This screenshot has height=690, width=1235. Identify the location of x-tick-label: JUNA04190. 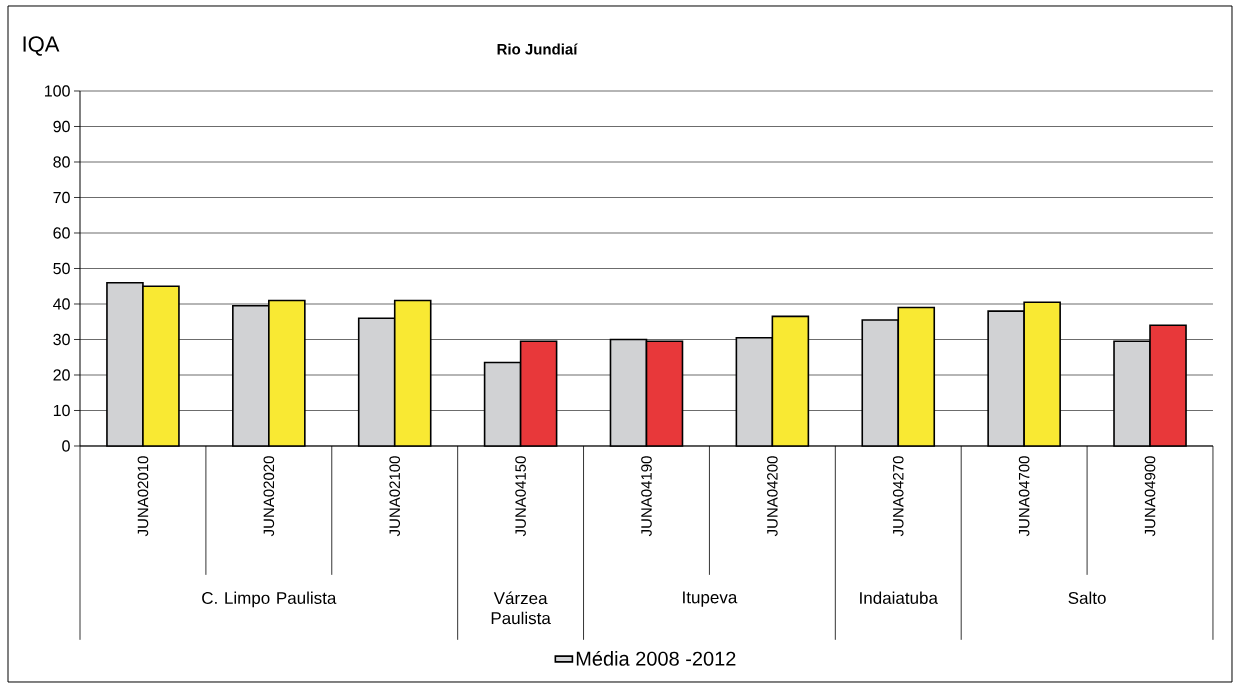
(646, 496).